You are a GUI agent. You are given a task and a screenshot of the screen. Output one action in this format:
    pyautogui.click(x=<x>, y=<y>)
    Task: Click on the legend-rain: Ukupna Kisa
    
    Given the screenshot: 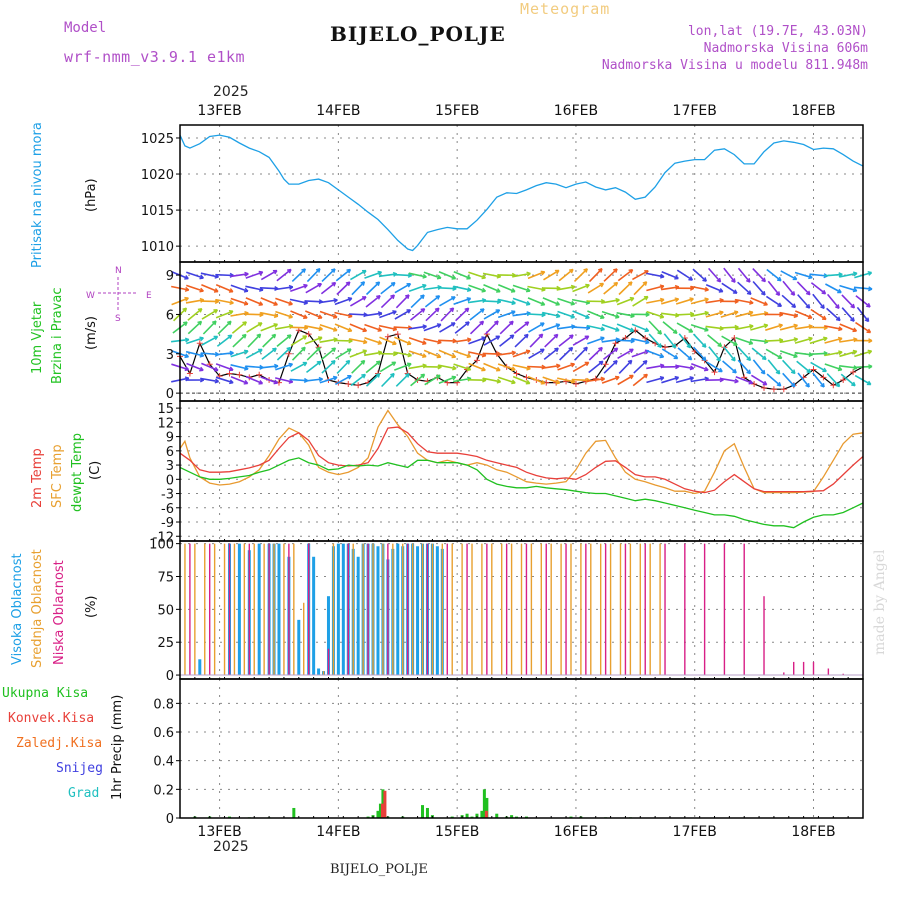 What is the action you would take?
    pyautogui.click(x=45, y=693)
    